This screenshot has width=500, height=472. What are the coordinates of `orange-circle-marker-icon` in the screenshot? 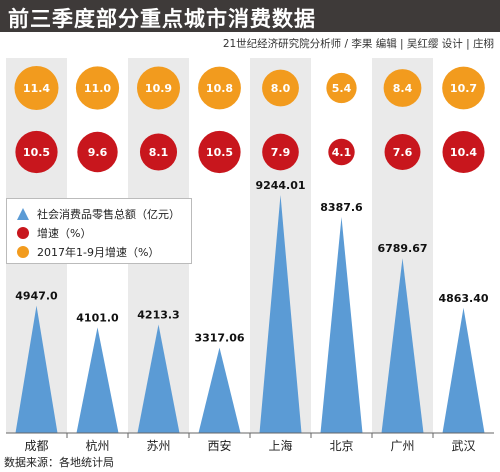 It's located at (23, 252).